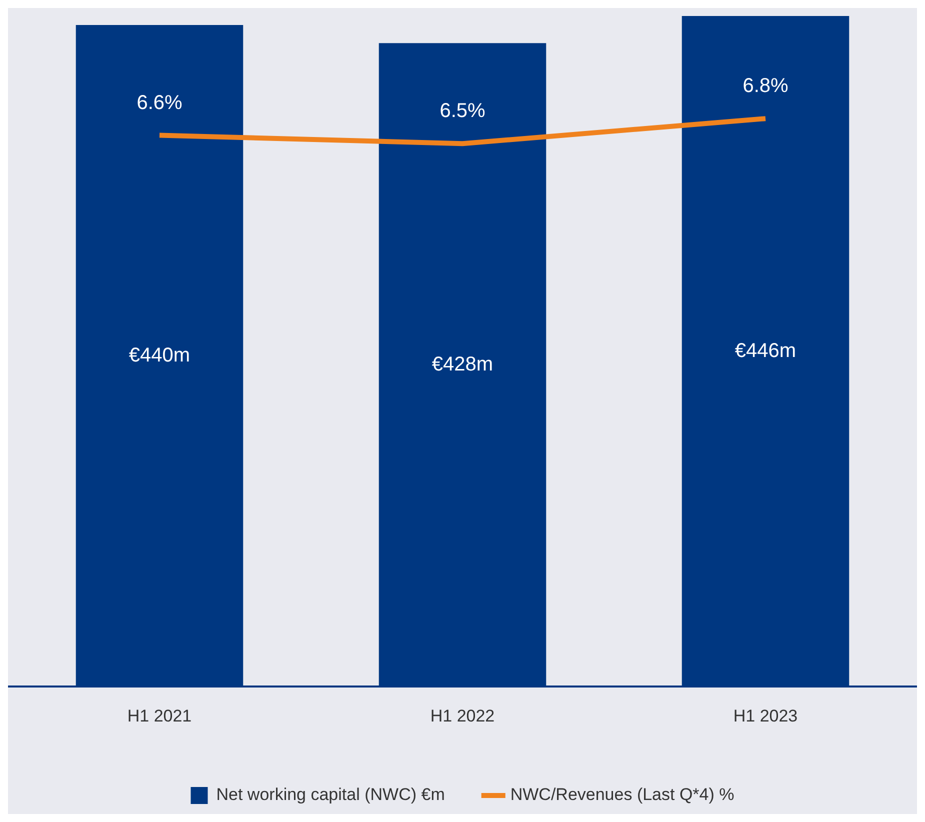  Describe the element at coordinates (765, 86) in the screenshot. I see `data-label: 6.8%` at that location.